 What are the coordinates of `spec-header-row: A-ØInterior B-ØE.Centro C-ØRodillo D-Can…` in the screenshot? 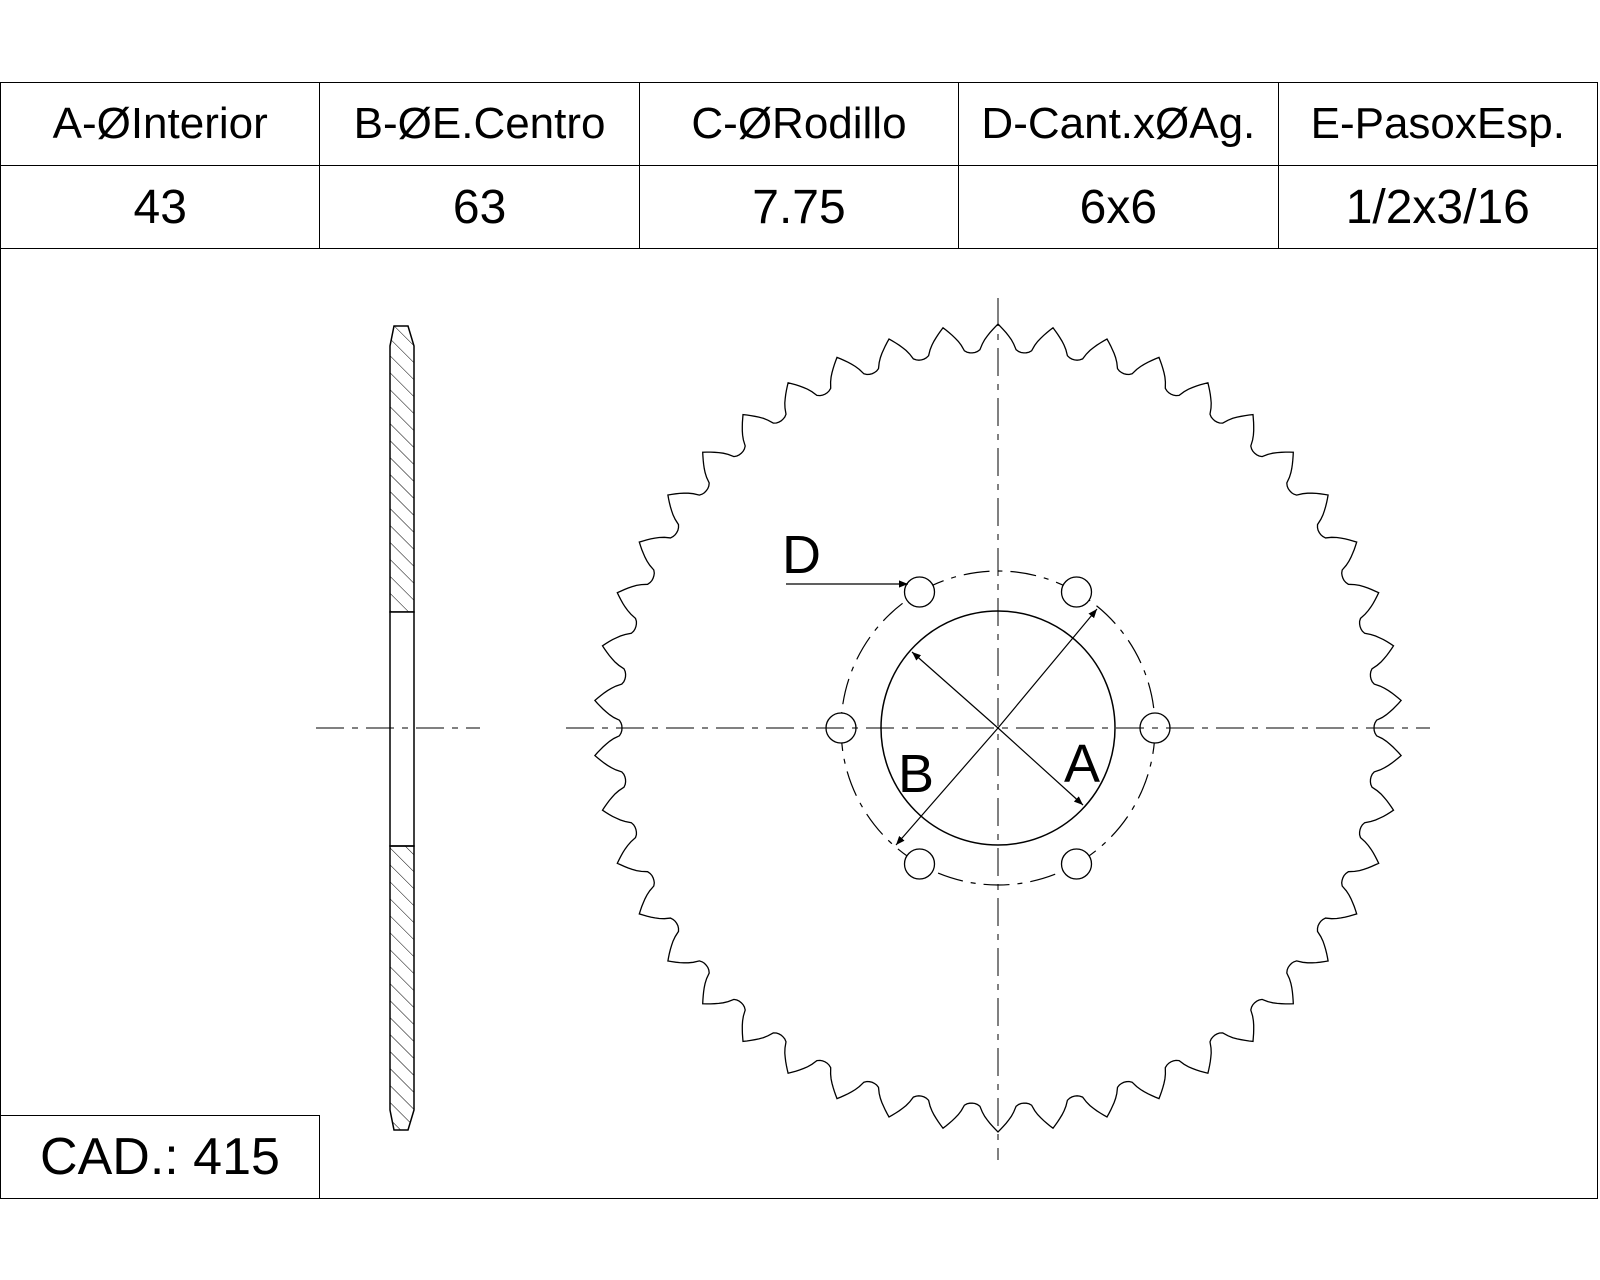 It's located at (799, 124).